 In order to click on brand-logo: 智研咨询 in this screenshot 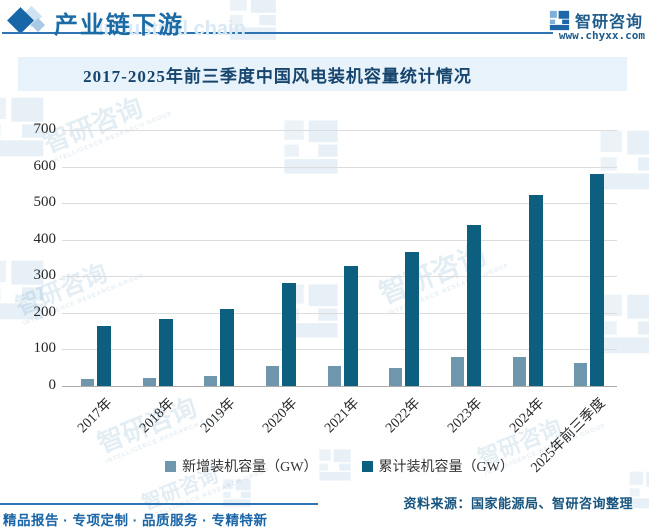, I will do `click(596, 20)`.